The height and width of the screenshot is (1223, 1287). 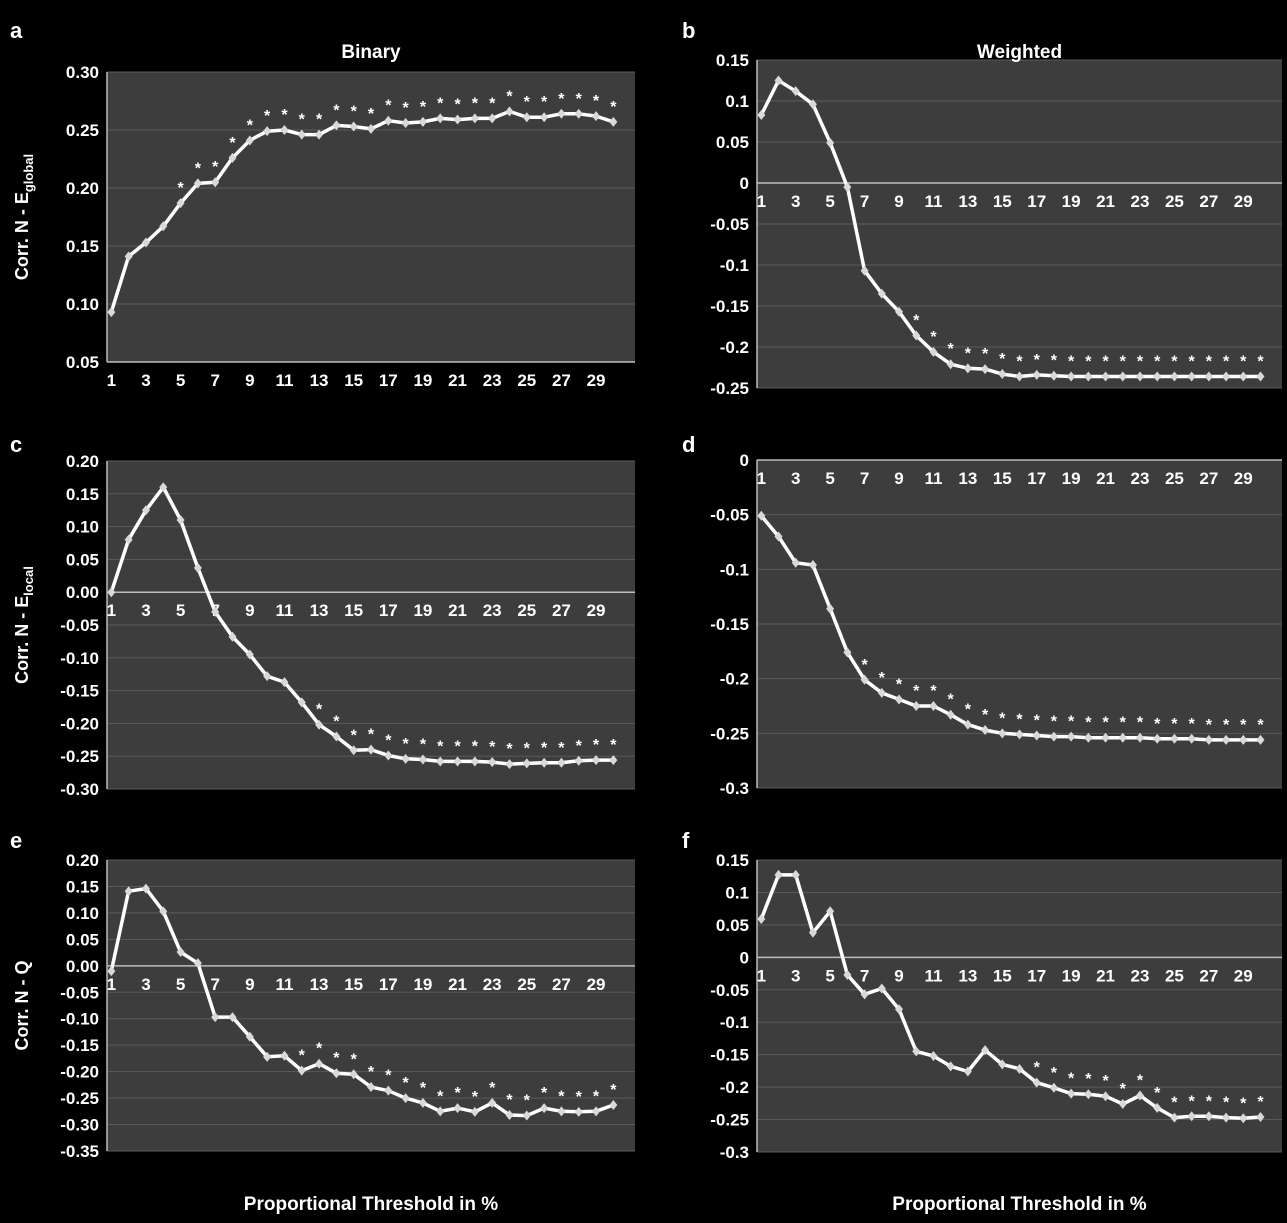 What do you see at coordinates (22, 236) in the screenshot?
I see `y-axis-title-main: Corr. N - E` at bounding box center [22, 236].